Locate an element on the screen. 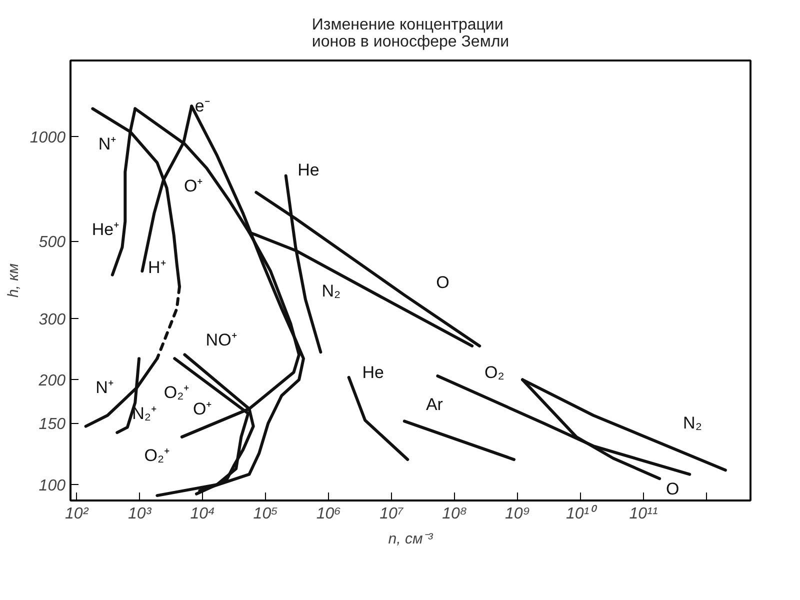 The image size is (800, 600). annotation: He⁺ is located at coordinates (106, 229).